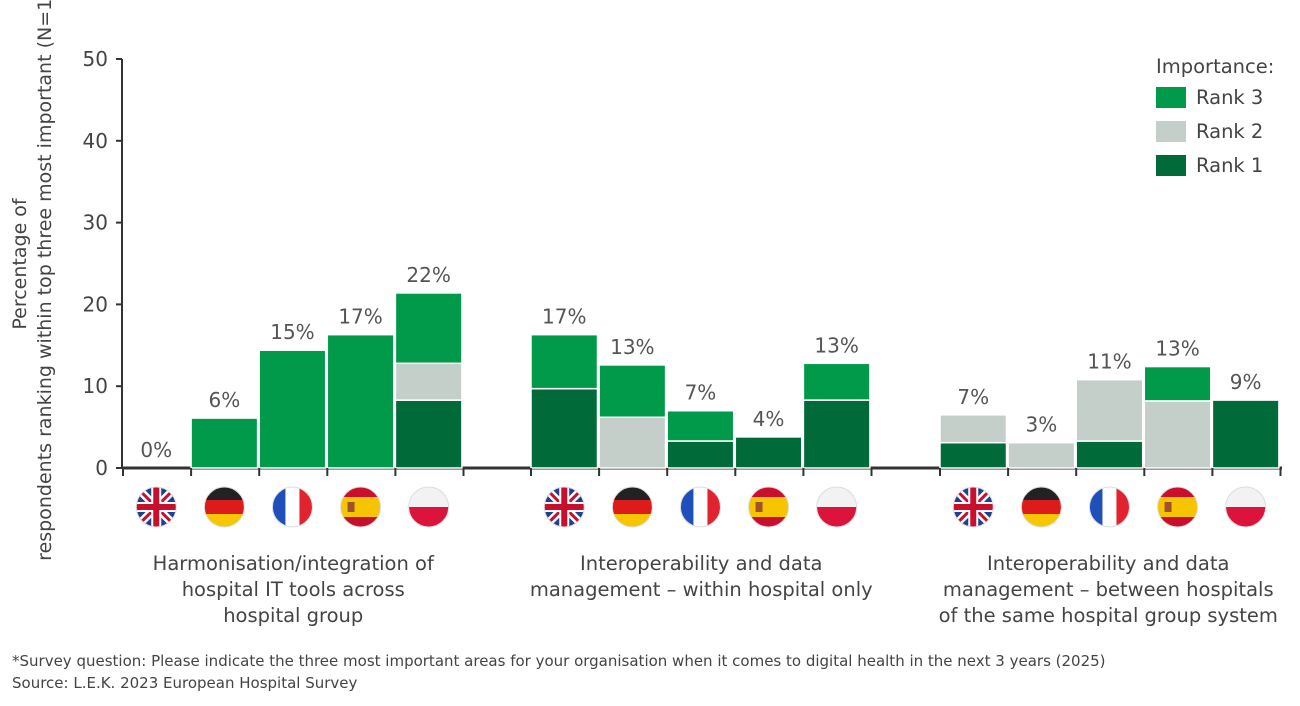 The width and height of the screenshot is (1300, 706). I want to click on data-label: 3%, so click(1041, 425).